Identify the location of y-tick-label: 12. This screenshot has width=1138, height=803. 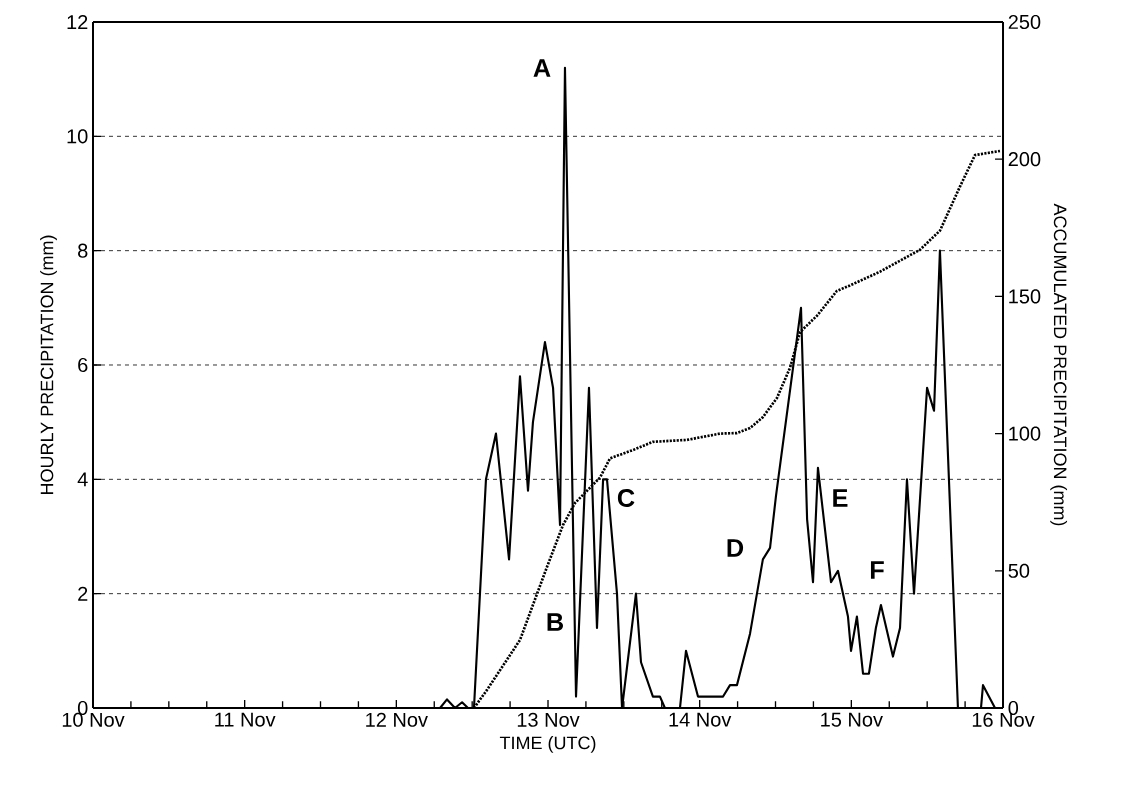
(77, 22).